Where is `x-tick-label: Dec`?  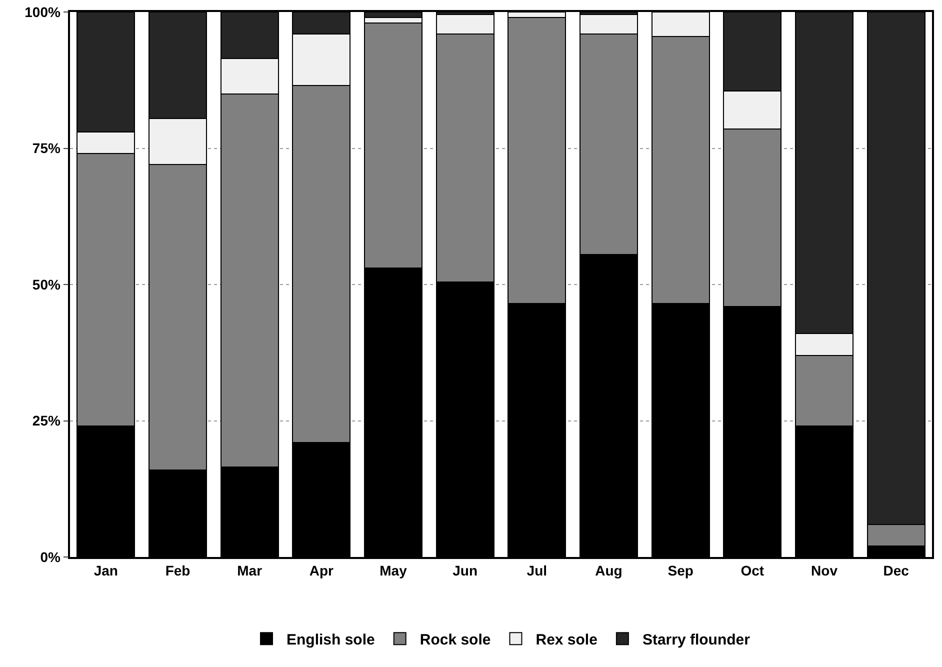
x-tick-label: Dec is located at coordinates (896, 570).